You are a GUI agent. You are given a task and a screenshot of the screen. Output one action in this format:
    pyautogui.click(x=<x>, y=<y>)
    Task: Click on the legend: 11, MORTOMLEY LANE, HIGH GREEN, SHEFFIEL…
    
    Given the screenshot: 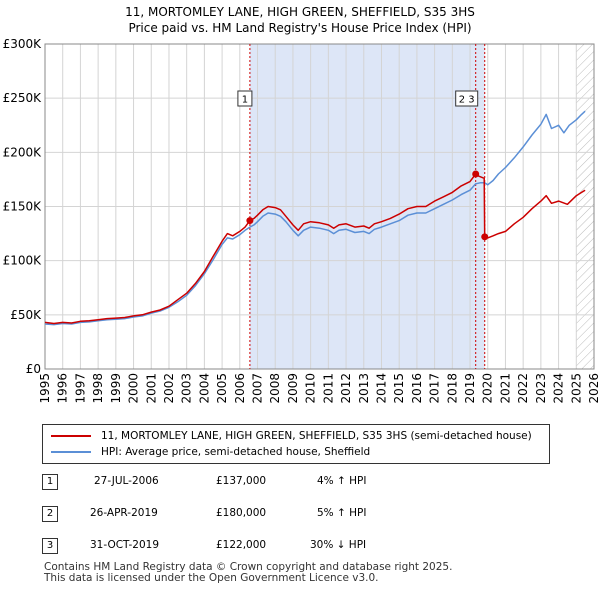 What is the action you would take?
    pyautogui.click(x=296, y=444)
    